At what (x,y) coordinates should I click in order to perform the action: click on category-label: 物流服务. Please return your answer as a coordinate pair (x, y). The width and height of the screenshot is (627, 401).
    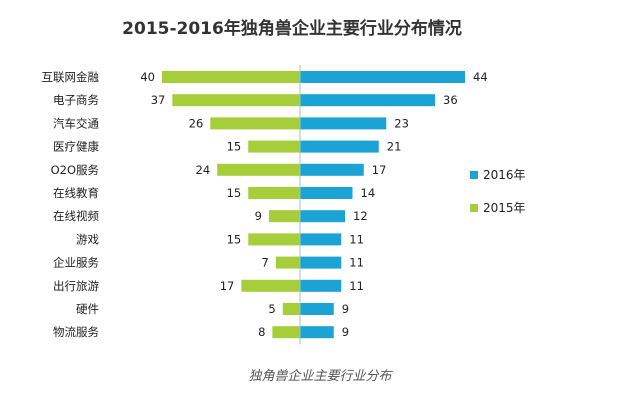
    Looking at the image, I should click on (76, 332).